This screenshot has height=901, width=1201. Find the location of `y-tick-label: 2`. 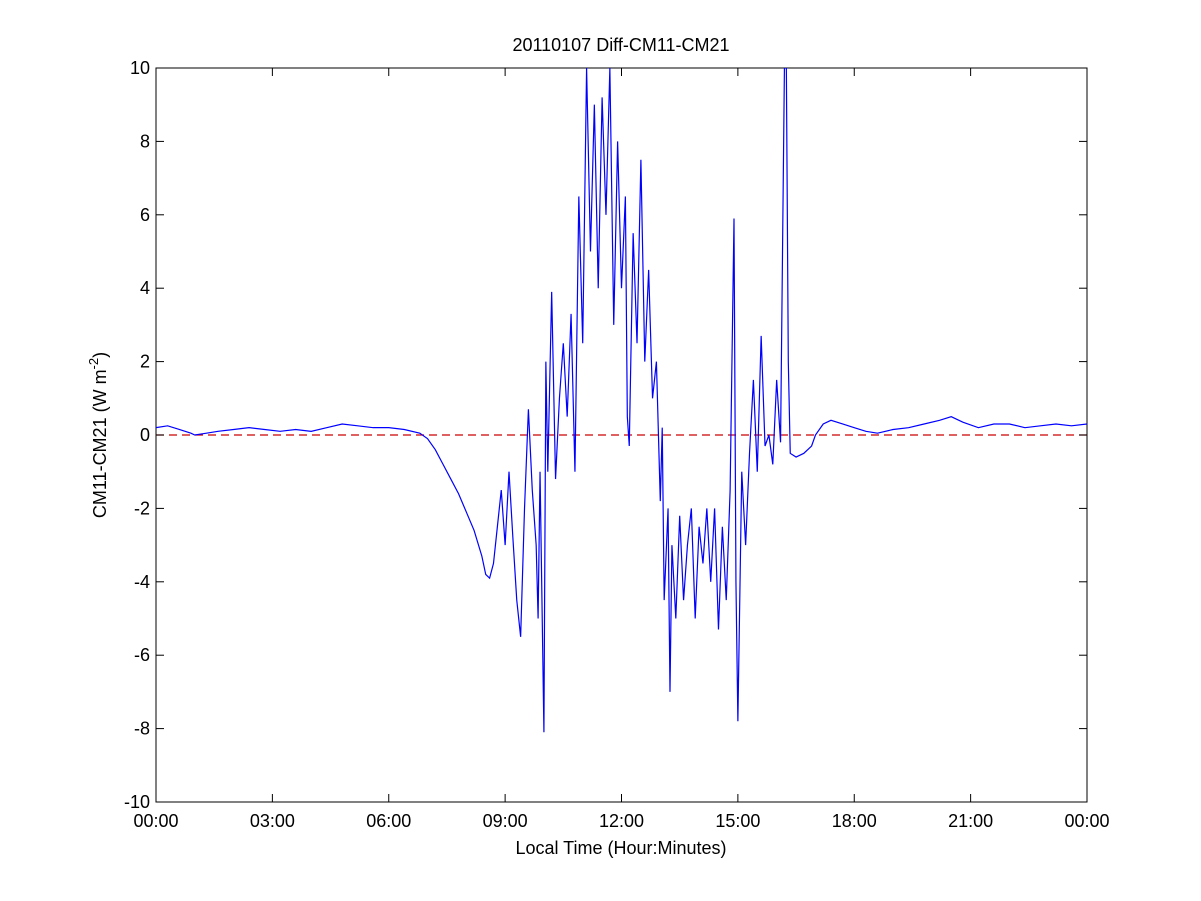

y-tick-label: 2 is located at coordinates (145, 362).